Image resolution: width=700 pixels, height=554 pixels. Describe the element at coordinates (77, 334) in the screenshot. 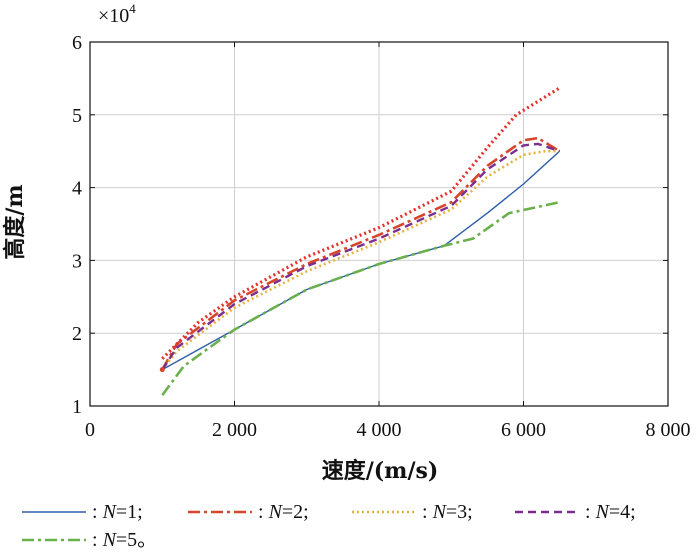

I see `y-tick-label: 2` at that location.